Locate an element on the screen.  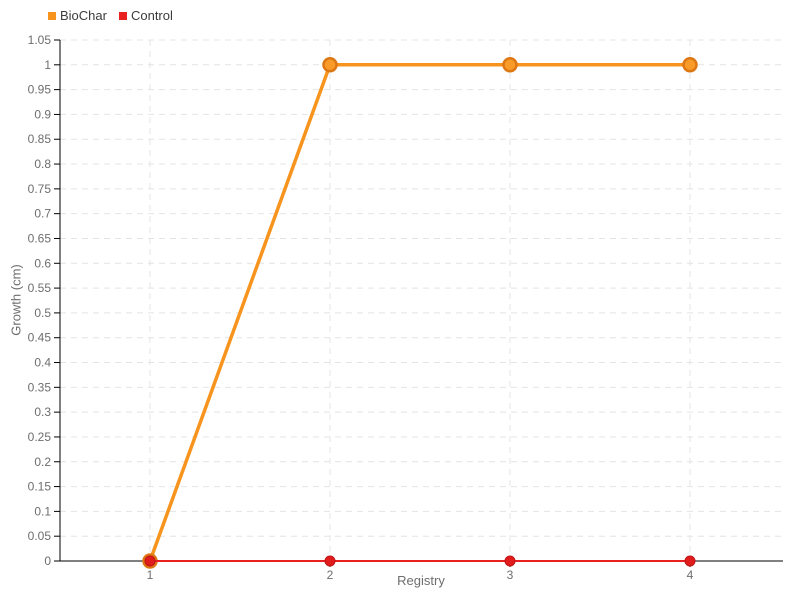
y-tick-label: 0.65 is located at coordinates (40, 238).